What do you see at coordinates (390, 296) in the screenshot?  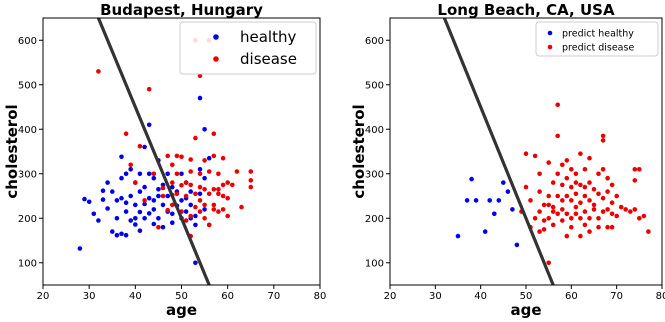 I see `x-tick-label: 20` at bounding box center [390, 296].